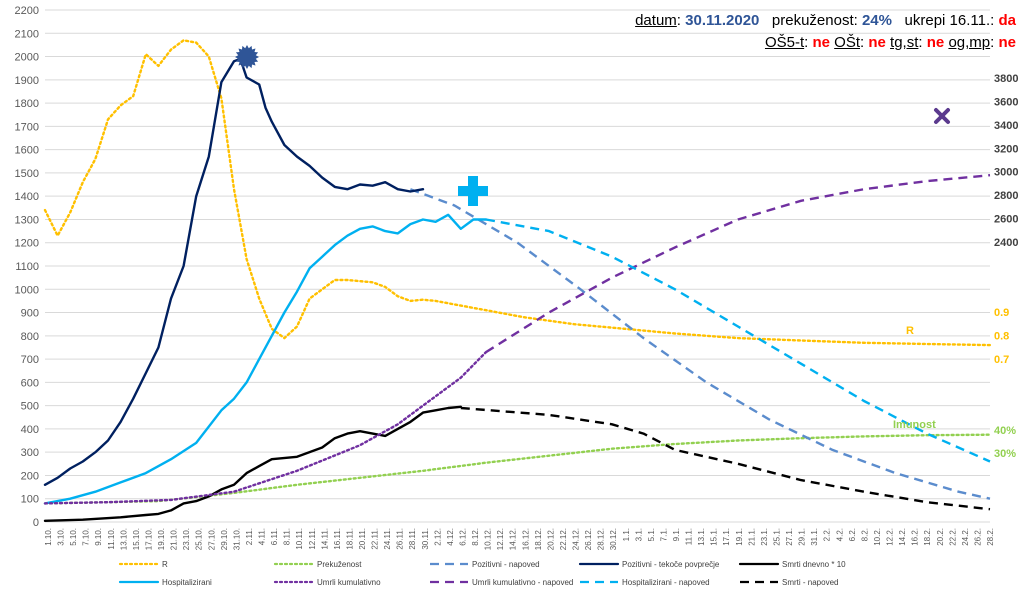  Describe the element at coordinates (827, 534) in the screenshot. I see `x-tick-label: 2.2.` at that location.